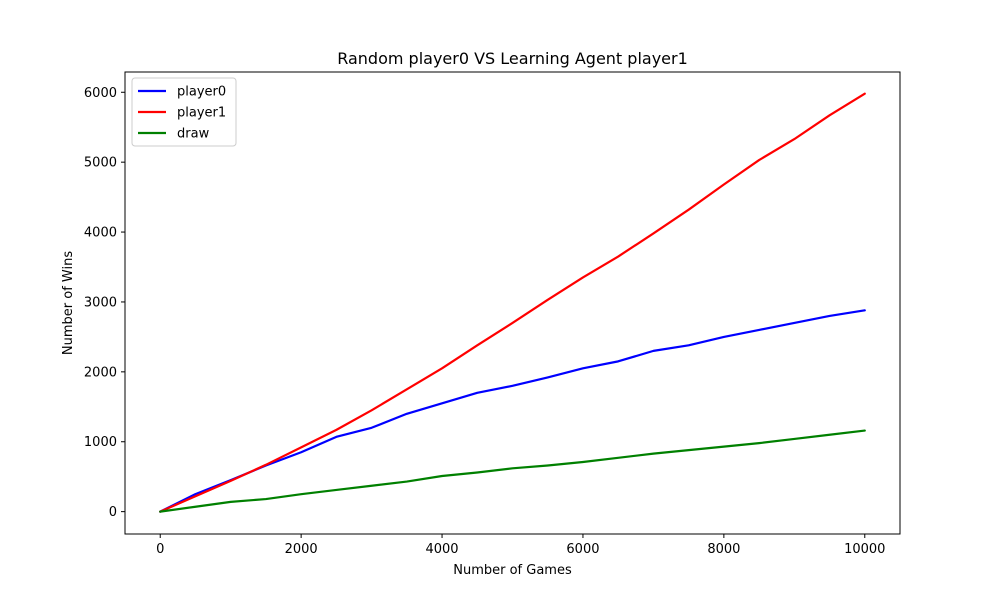 The image size is (1000, 604). I want to click on y-tick-label: 2000, so click(100, 372).